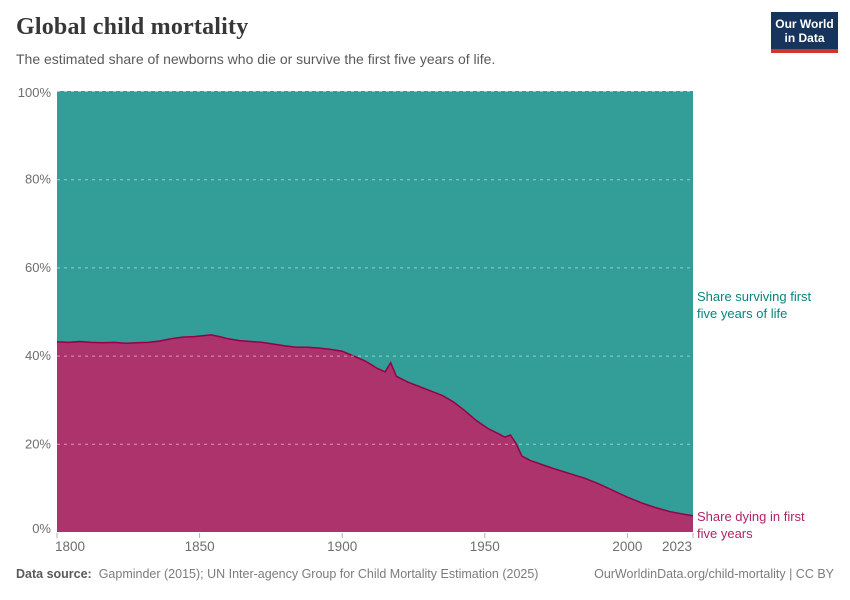 The height and width of the screenshot is (600, 850). Describe the element at coordinates (38, 355) in the screenshot. I see `y-axis-tick-label: 40%` at that location.